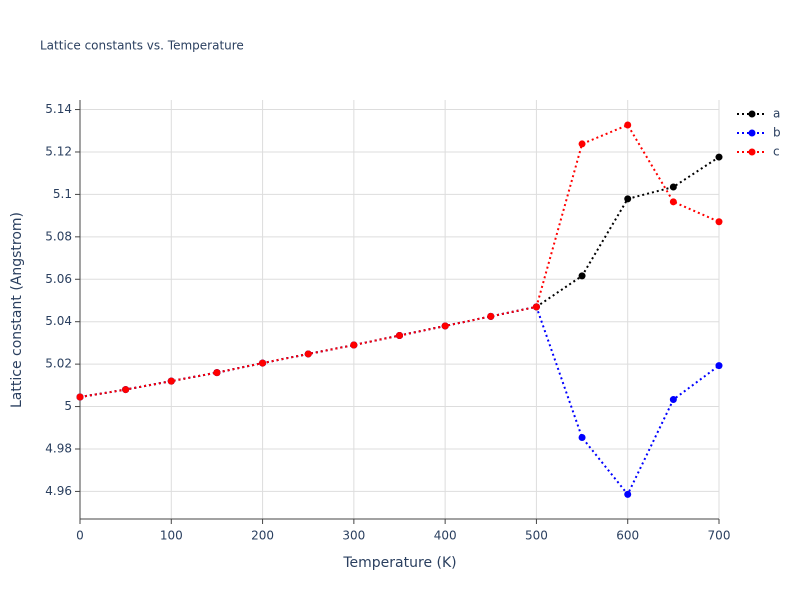 The width and height of the screenshot is (800, 604). I want to click on y-tick-label: 5.1, so click(62, 194).